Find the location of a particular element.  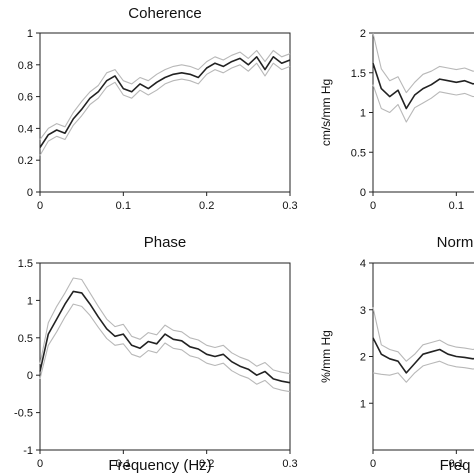

chart-title: Phase is located at coordinates (165, 242).